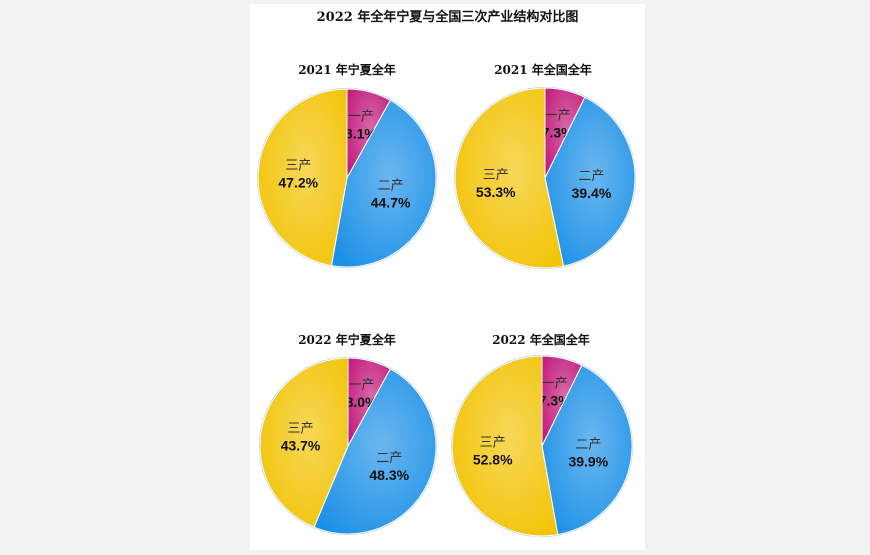 Image resolution: width=870 pixels, height=555 pixels. Describe the element at coordinates (493, 459) in the screenshot. I see `slice-value-label: 52.8%` at that location.